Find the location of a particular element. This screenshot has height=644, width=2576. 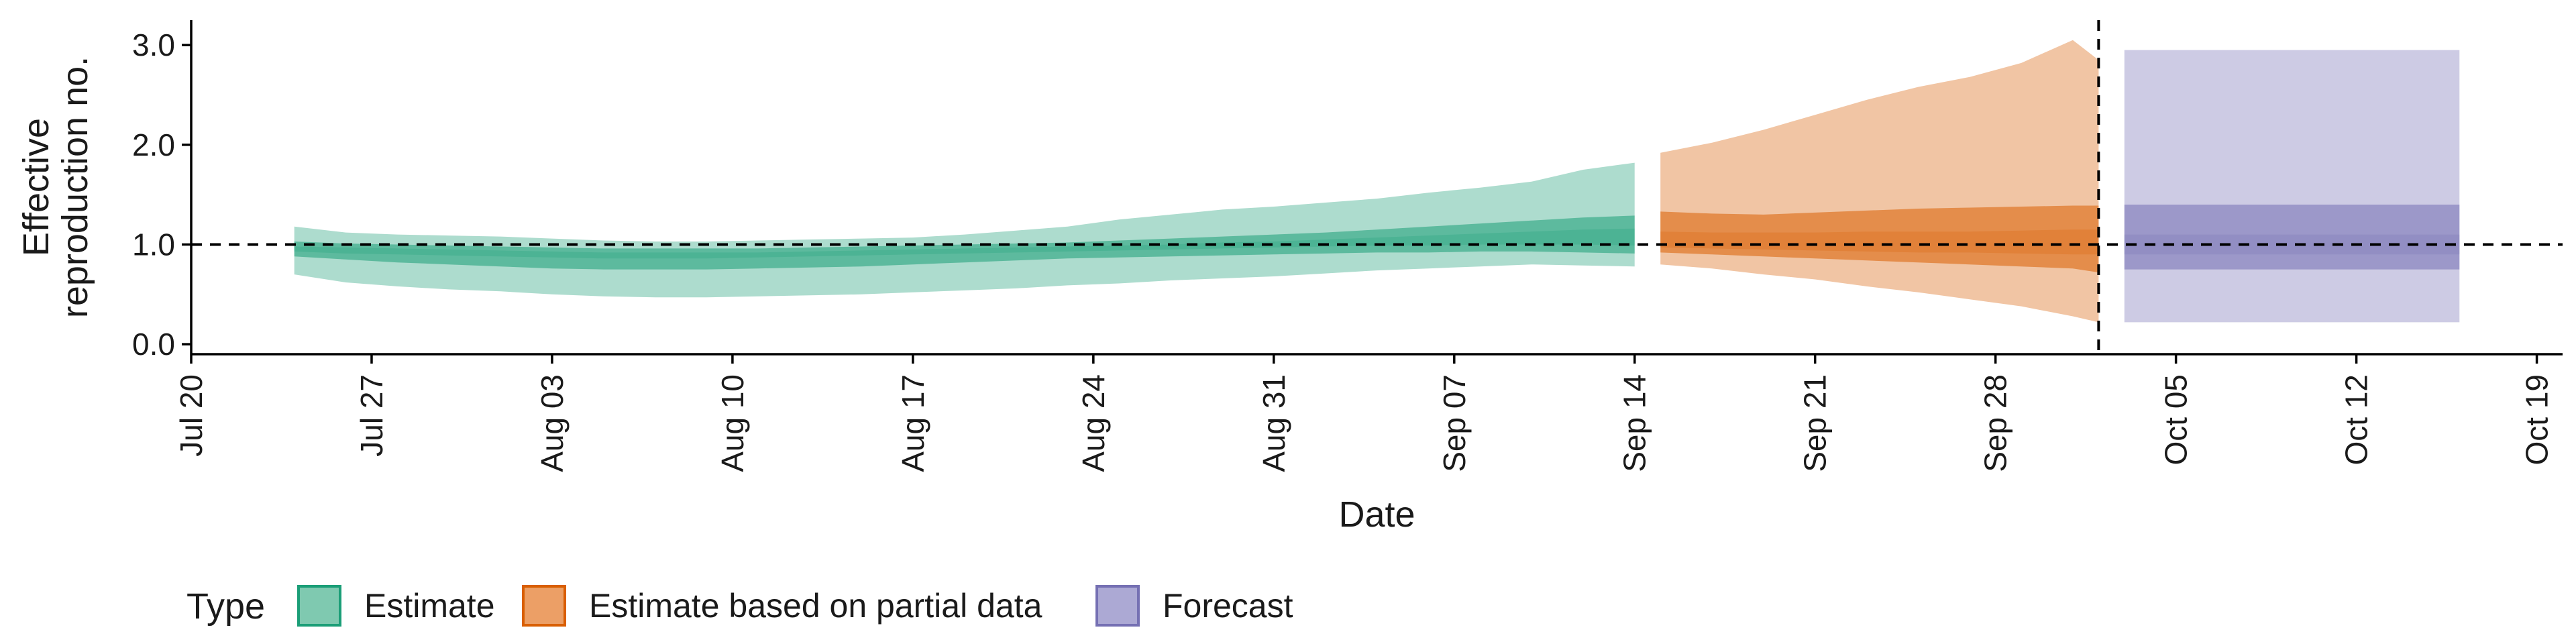

y-tick-label: 2.0 is located at coordinates (153, 144).